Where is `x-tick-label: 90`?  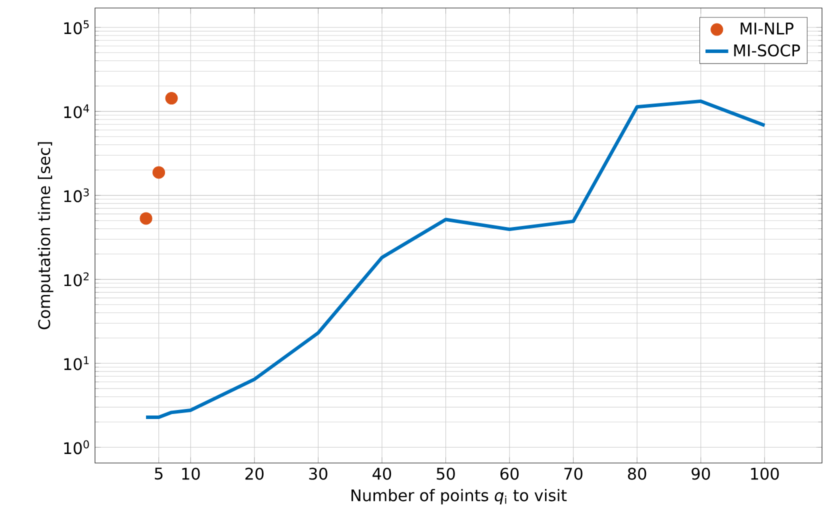
x-tick-label: 90 is located at coordinates (701, 474).